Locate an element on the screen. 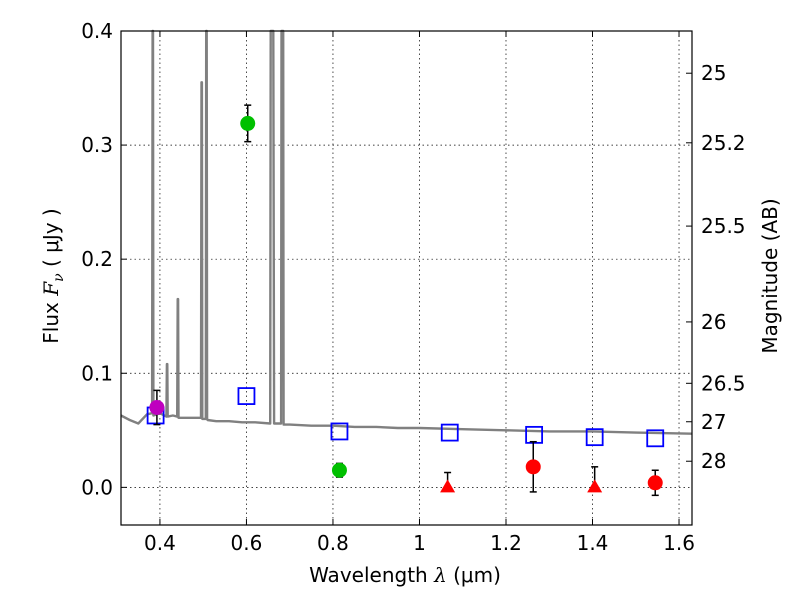 This screenshot has width=800, height=600. y-tick-label: 0.3 is located at coordinates (97, 145).